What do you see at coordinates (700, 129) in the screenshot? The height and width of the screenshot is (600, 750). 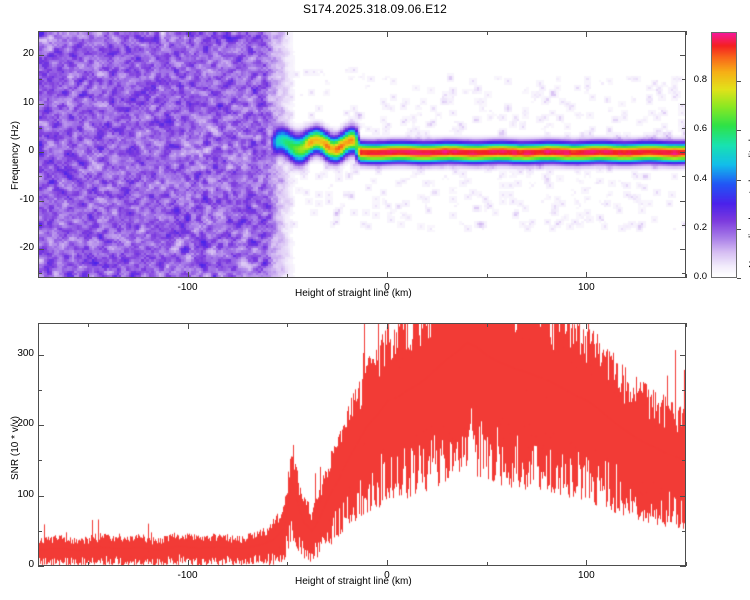 I see `colorbar-tick-label: 0.6` at bounding box center [700, 129].